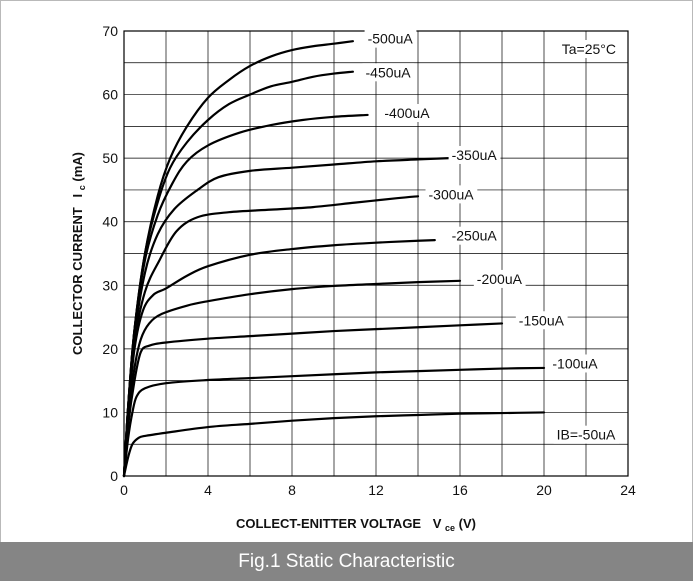  I want to click on curve-label: -250uA, so click(475, 236).